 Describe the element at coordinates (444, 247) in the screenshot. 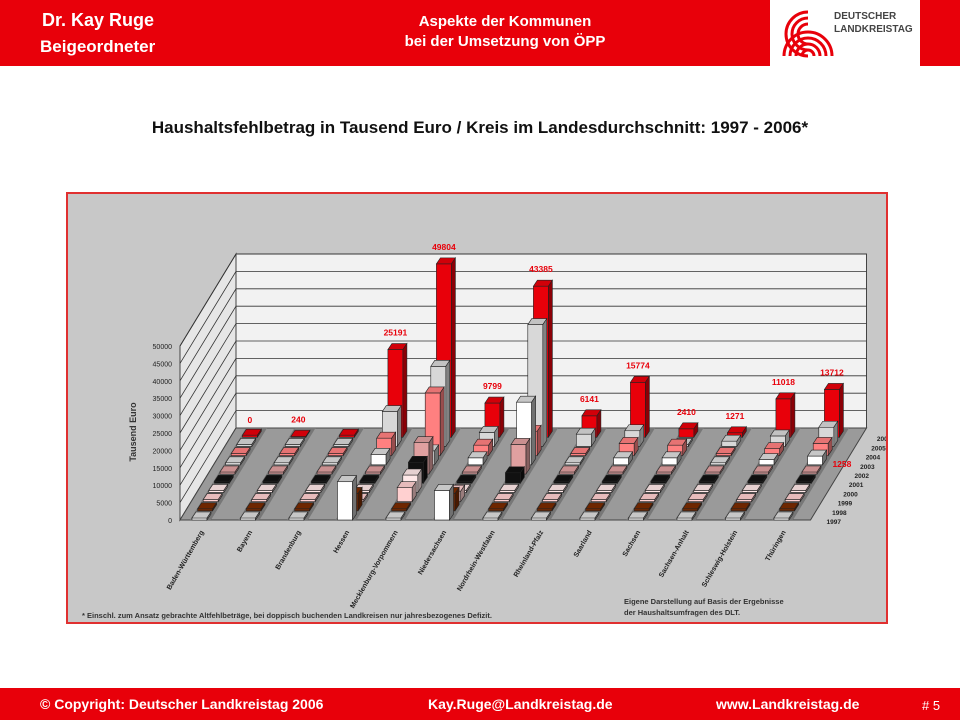

I see `data-label: 49804` at that location.